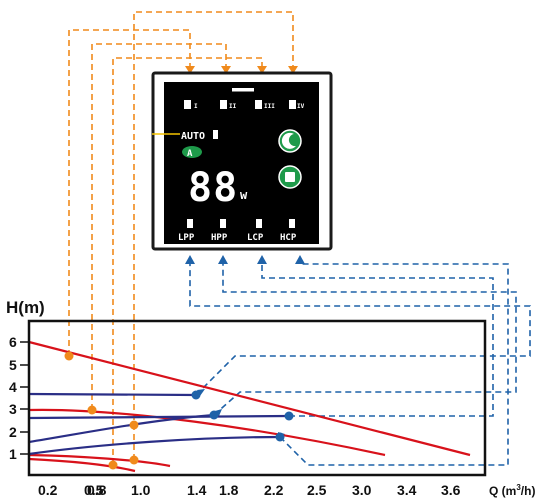 Image resolution: width=550 pixels, height=503 pixels. Describe the element at coordinates (13, 409) in the screenshot. I see `y-tick-3: 3` at that location.